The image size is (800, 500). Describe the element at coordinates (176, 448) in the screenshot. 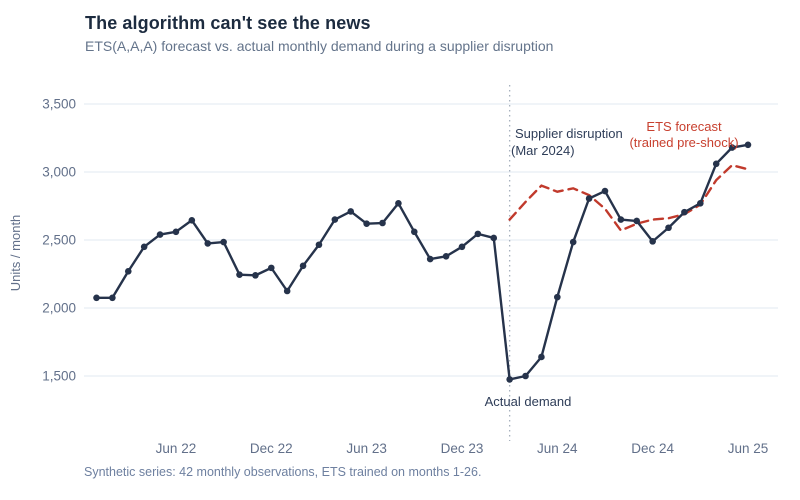

I see `x-tick-label: Jun 22` at that location.